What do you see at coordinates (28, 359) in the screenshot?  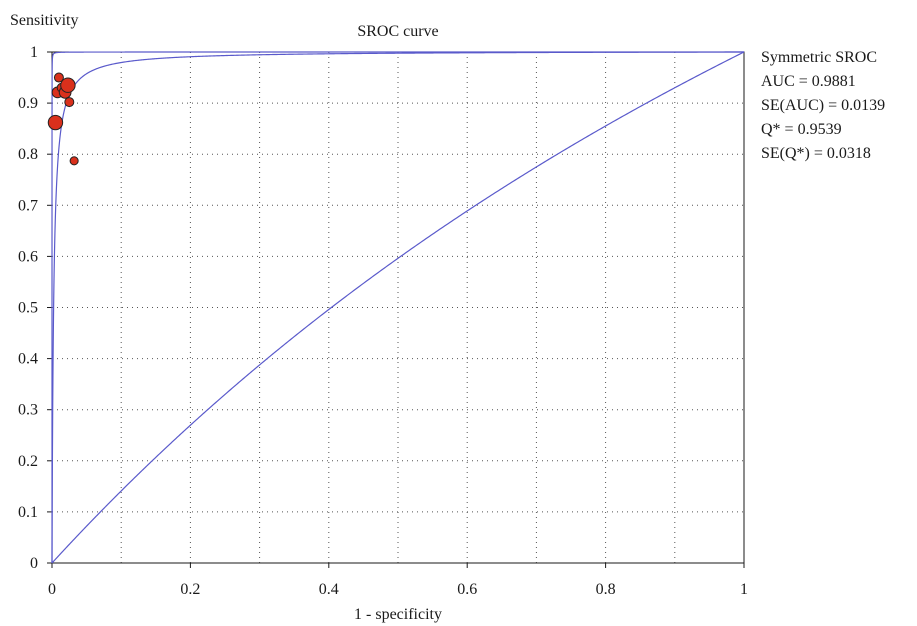 I see `y-tick-label-4: 0.4` at bounding box center [28, 359].